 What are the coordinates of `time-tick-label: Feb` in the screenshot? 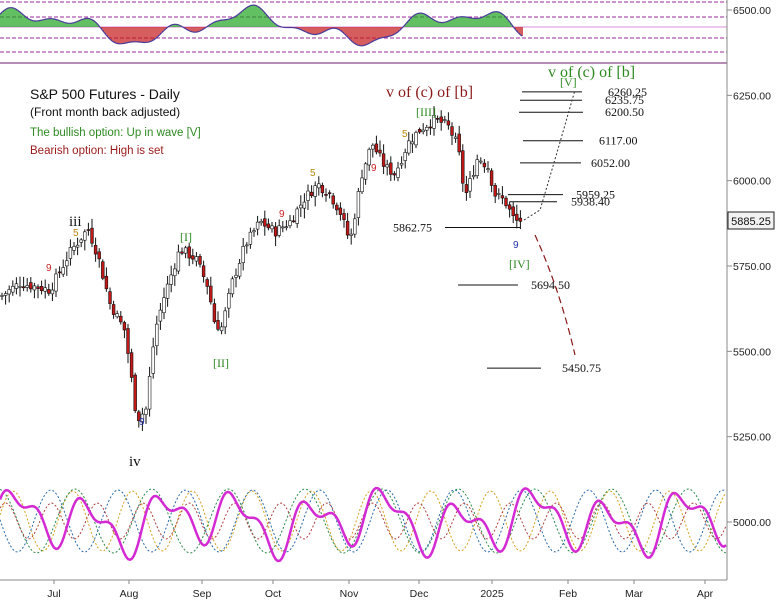 It's located at (568, 594).